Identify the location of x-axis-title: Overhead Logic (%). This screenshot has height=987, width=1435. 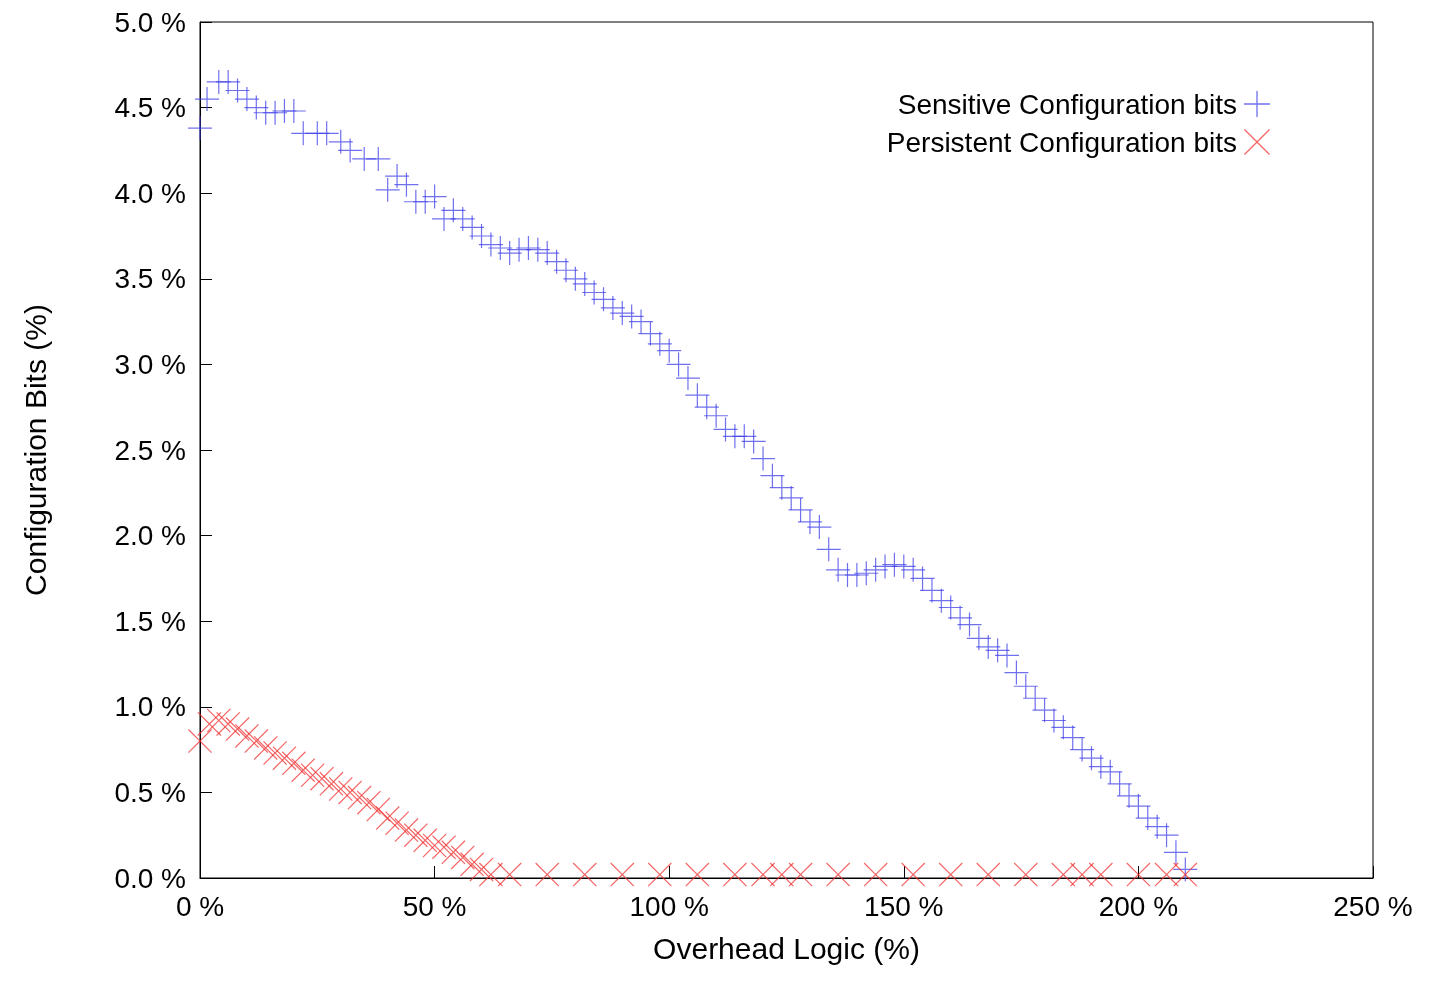
(786, 948).